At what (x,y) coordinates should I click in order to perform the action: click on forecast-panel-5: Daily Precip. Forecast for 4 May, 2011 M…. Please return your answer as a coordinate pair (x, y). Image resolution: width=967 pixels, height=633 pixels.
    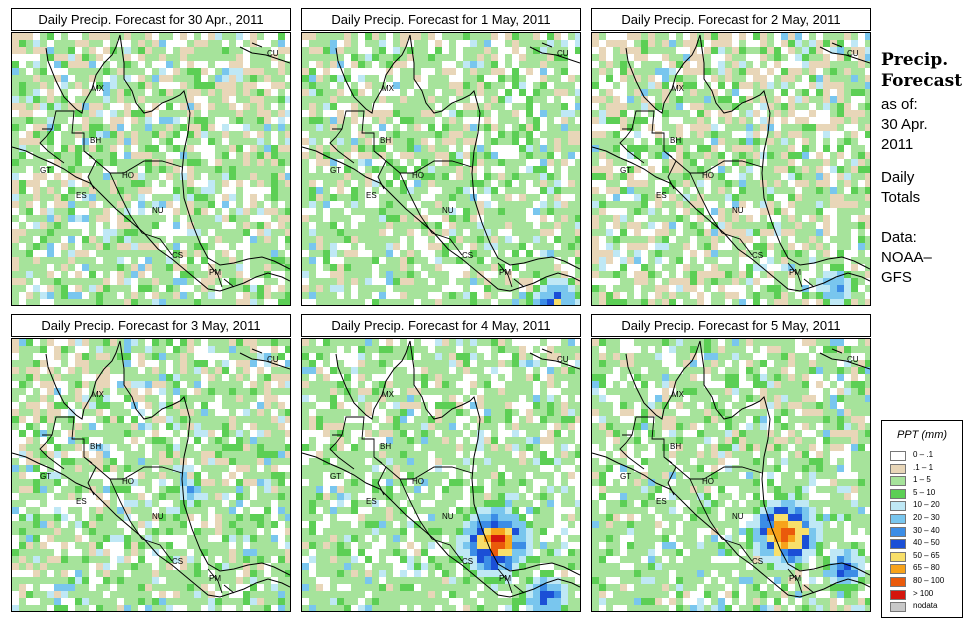
    Looking at the image, I should click on (441, 463).